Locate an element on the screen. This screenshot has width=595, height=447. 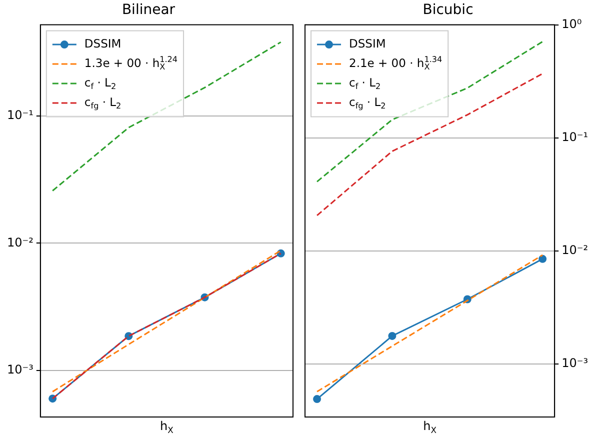
chart-title: Bilinear is located at coordinates (149, 10).